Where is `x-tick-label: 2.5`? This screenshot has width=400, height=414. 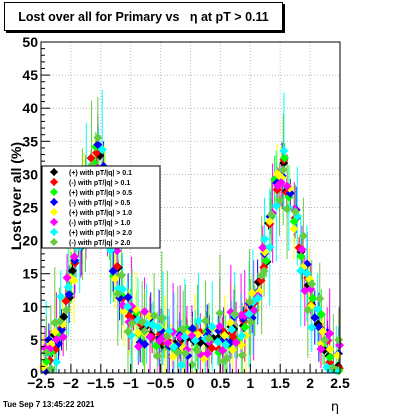
x-tick-label: 2.5 is located at coordinates (340, 383).